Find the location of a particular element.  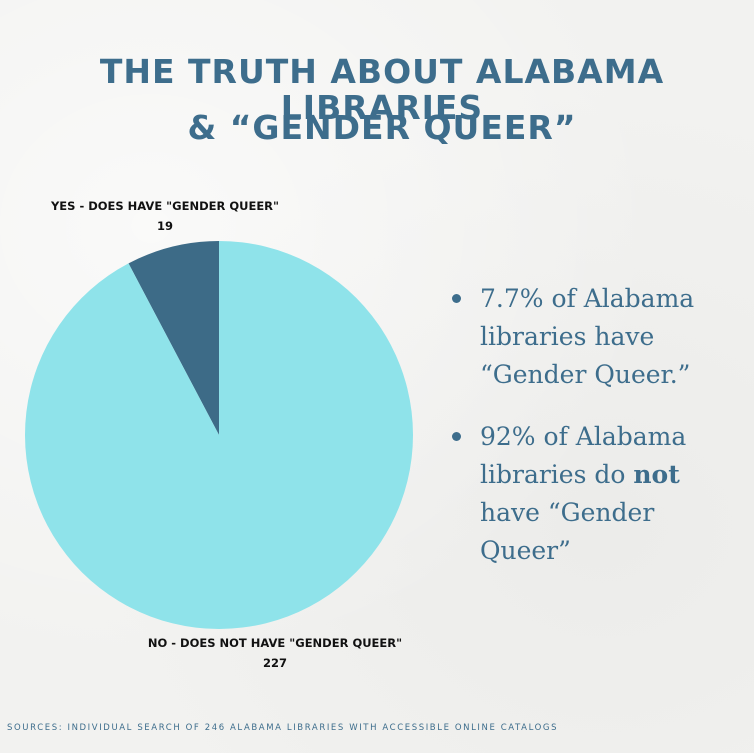

bullet-text-not-have-pre: 92% of Alabama libraries do is located at coordinates (583, 455).